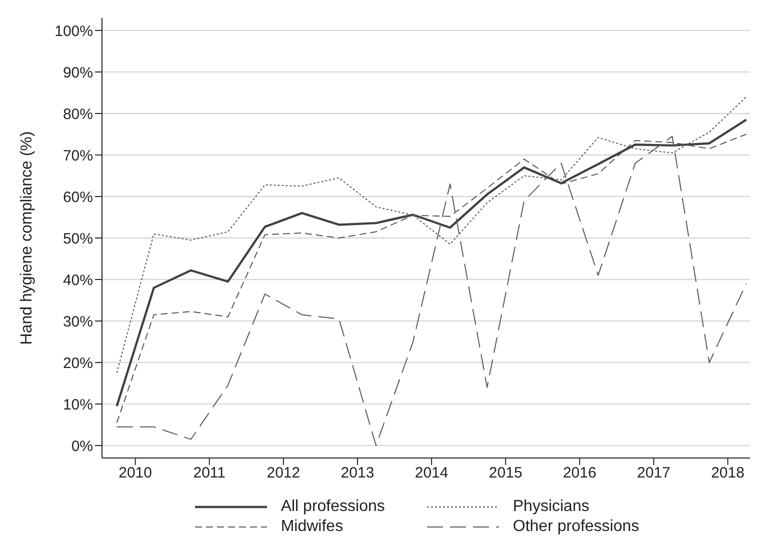 The width and height of the screenshot is (761, 536). Describe the element at coordinates (82, 446) in the screenshot. I see `y-tick-label: 0%` at that location.